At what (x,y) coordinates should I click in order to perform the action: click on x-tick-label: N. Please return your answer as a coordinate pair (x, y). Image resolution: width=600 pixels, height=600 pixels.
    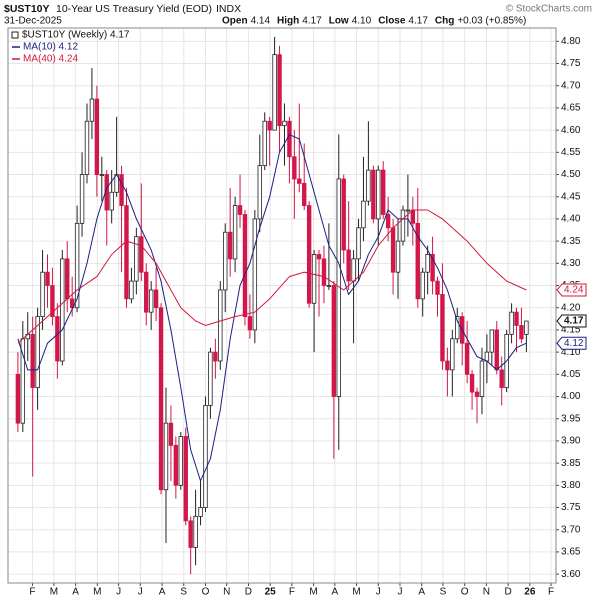
    Looking at the image, I should click on (486, 592).